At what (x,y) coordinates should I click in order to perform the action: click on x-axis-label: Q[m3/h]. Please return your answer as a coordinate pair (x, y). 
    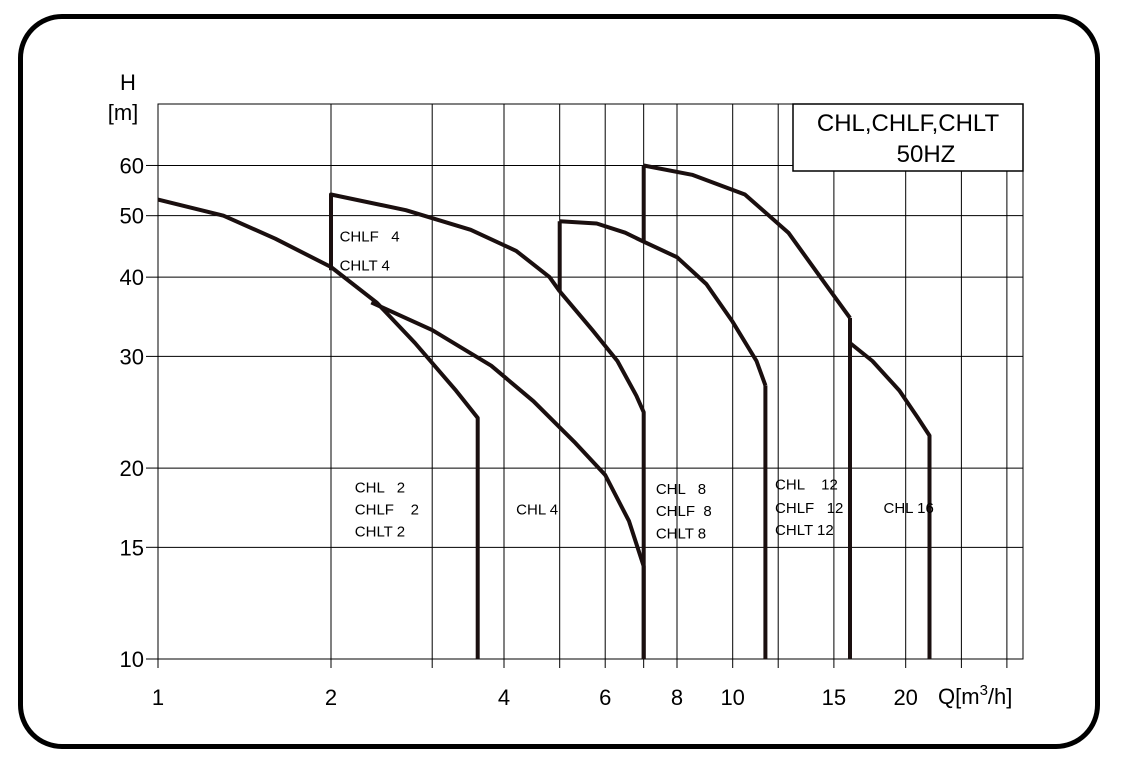
    Looking at the image, I should click on (975, 695).